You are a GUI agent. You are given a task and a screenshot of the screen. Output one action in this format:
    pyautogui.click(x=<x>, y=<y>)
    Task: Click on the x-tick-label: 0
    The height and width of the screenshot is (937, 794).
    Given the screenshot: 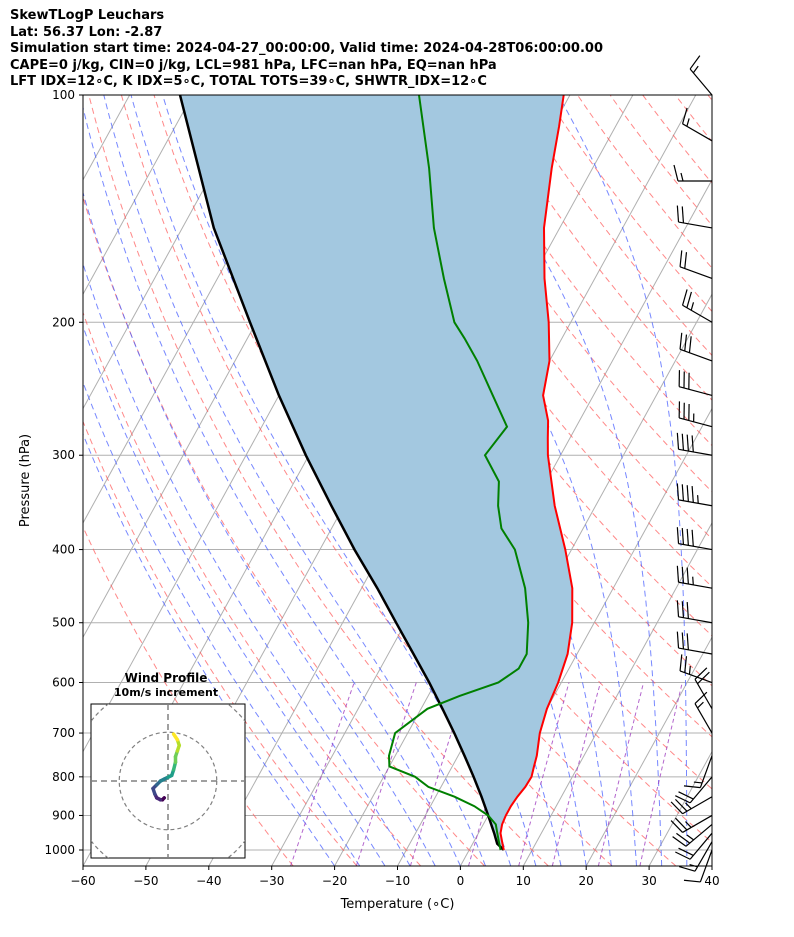 What is the action you would take?
    pyautogui.click(x=461, y=881)
    